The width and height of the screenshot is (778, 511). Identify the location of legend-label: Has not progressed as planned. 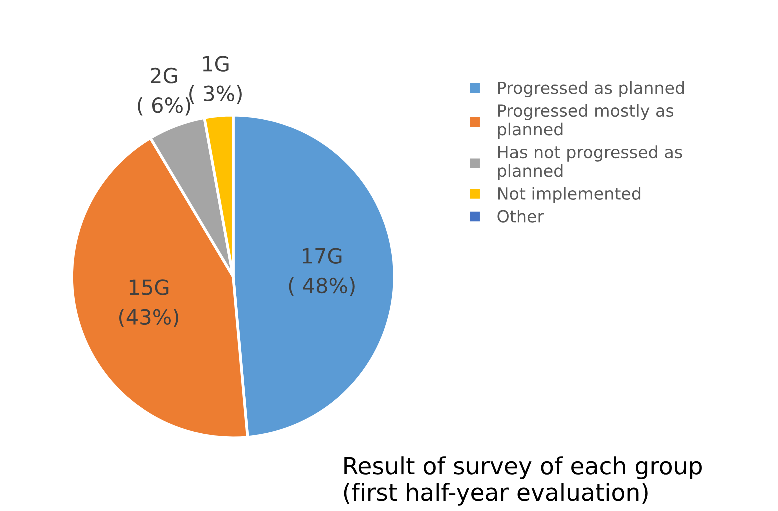
(590, 163).